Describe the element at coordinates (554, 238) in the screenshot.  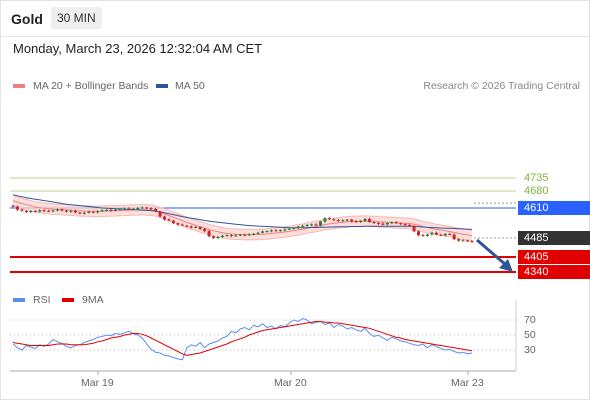
I see `last-price-label: 4485` at that location.